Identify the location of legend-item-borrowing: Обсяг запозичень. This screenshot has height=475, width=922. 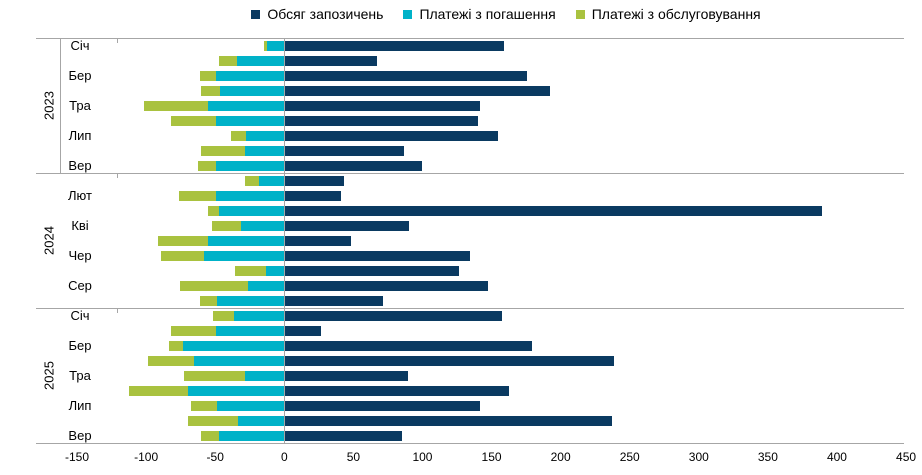
(317, 14).